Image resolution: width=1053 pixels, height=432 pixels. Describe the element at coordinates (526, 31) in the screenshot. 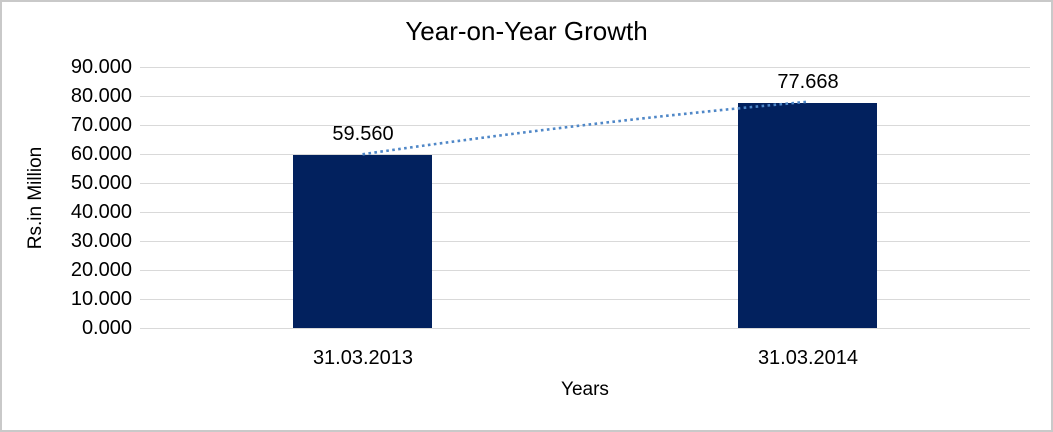

I see `chart-title: Year-on-Year Growth` at that location.